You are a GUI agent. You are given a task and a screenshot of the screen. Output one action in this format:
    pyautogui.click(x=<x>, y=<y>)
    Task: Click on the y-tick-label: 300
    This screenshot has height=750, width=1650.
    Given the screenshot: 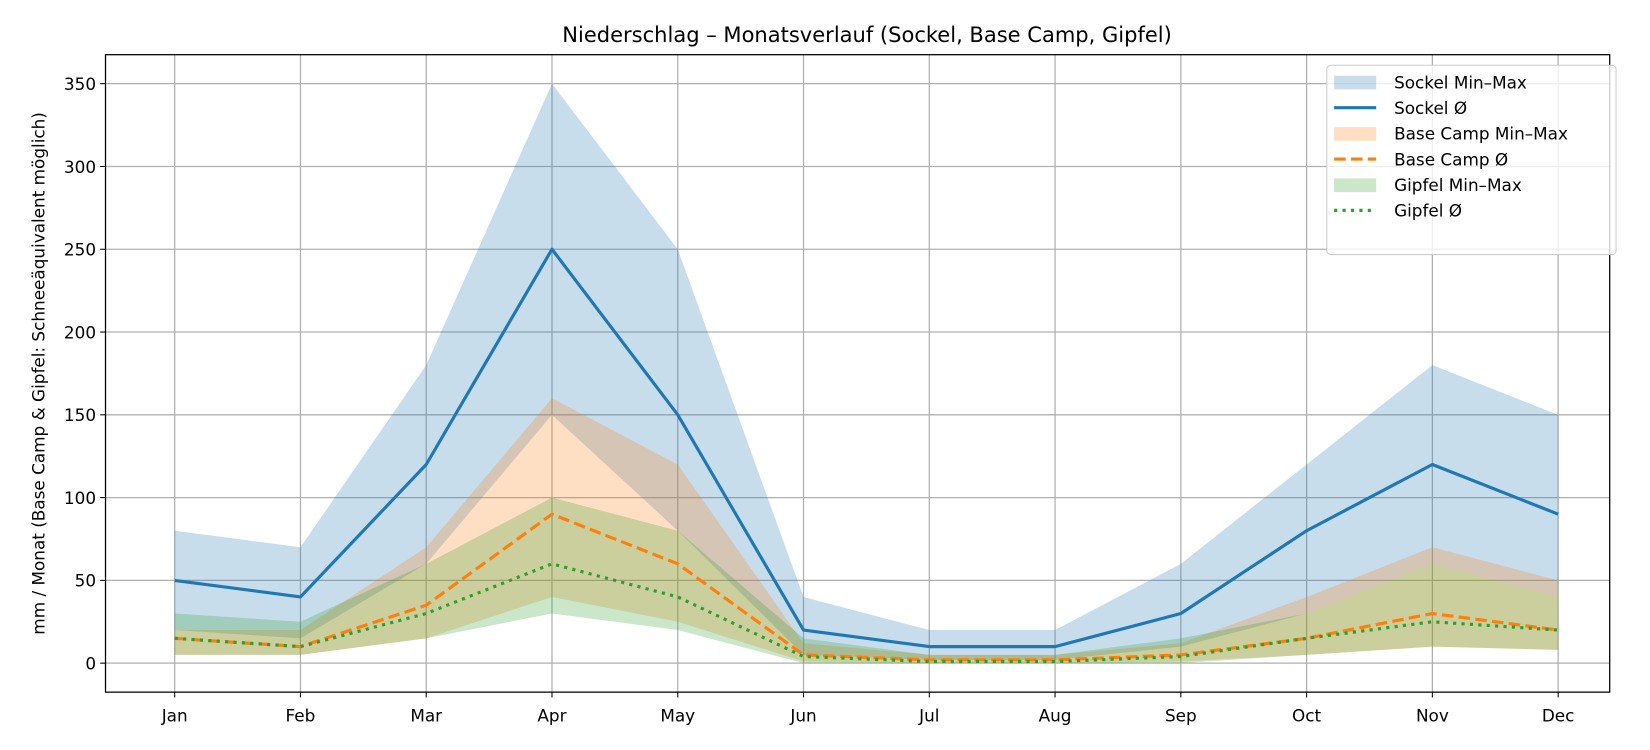 What is the action you would take?
    pyautogui.click(x=80, y=167)
    